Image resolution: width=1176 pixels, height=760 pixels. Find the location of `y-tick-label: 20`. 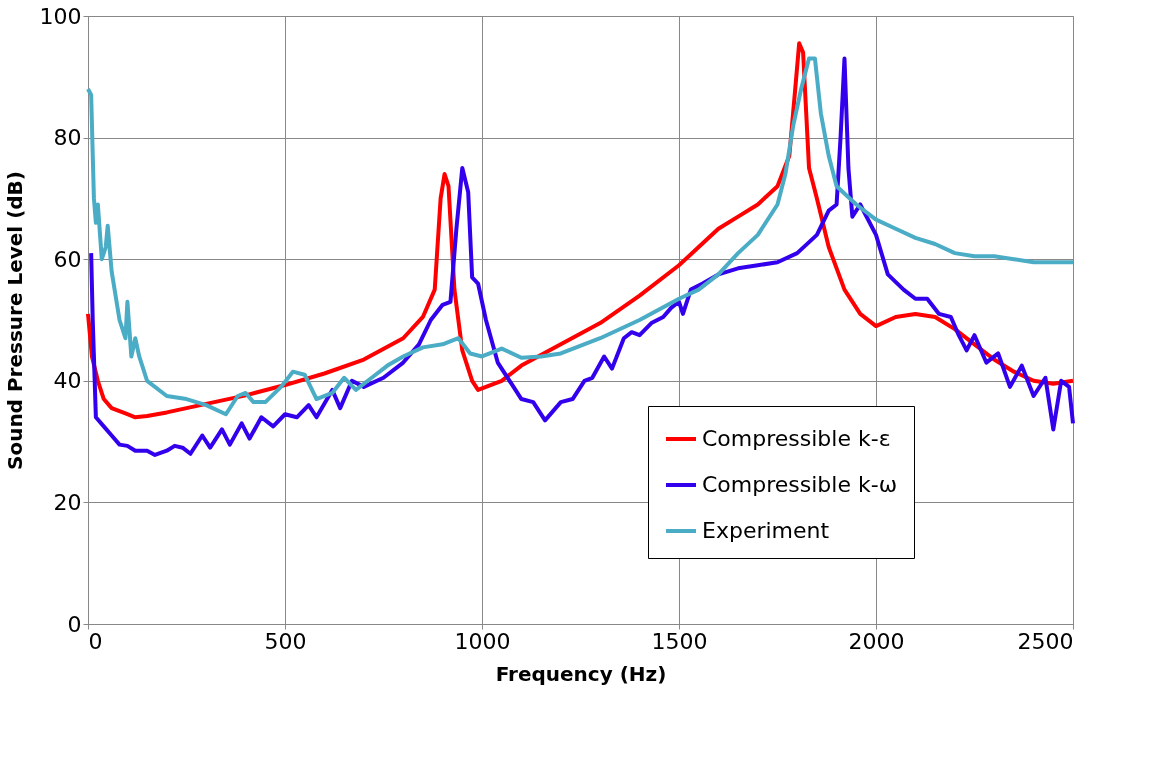

y-tick-label: 20 is located at coordinates (67, 502).